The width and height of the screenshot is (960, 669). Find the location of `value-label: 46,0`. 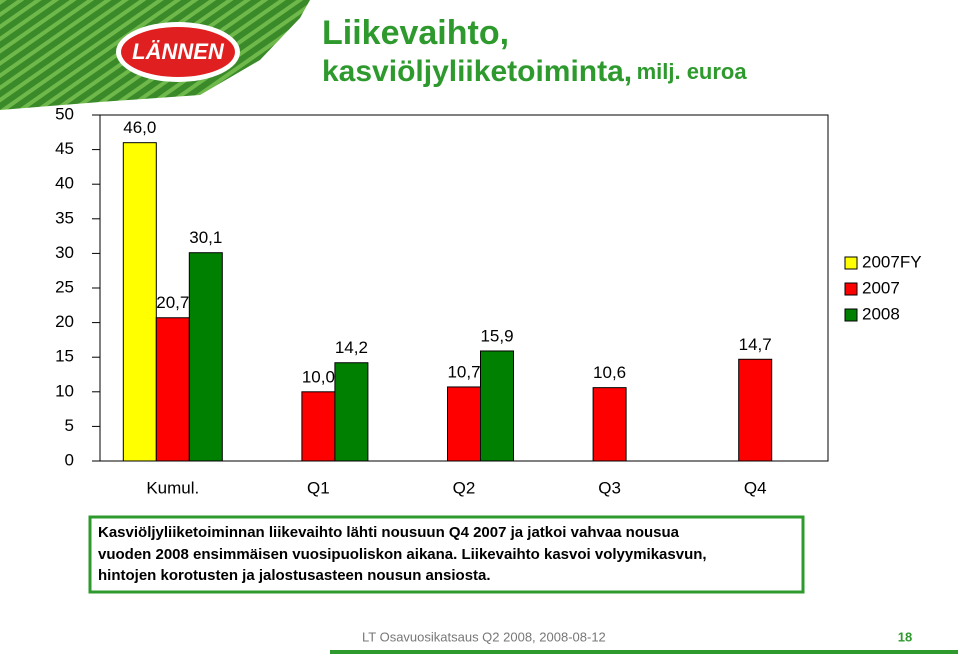

value-label: 46,0 is located at coordinates (139, 127).